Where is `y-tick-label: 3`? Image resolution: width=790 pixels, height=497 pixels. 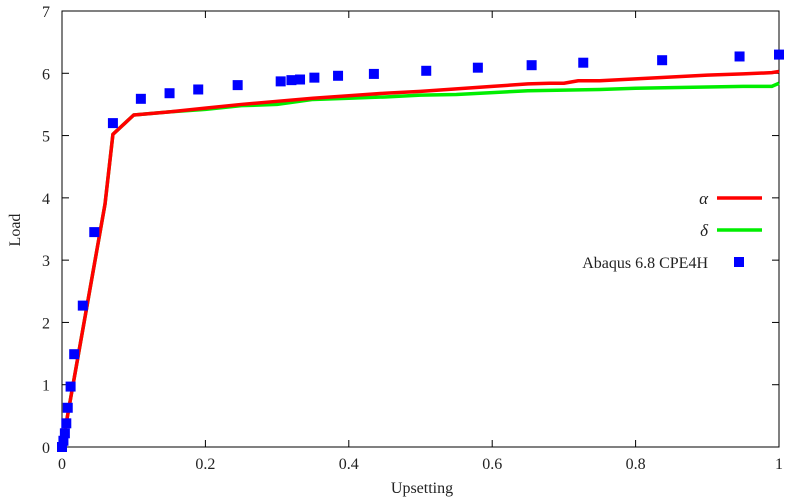
y-tick-label: 3 is located at coordinates (46, 261).